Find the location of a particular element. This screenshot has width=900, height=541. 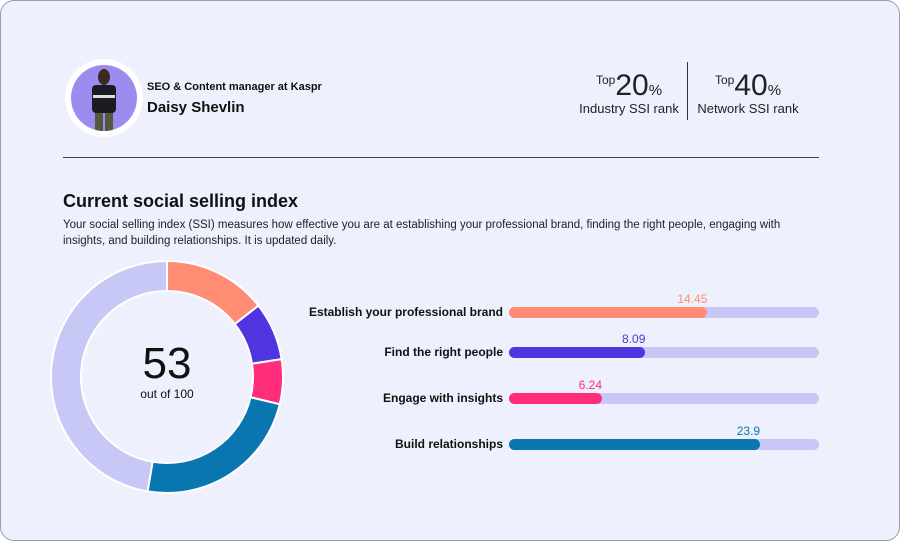

section-title: Current social selling index is located at coordinates (181, 201).